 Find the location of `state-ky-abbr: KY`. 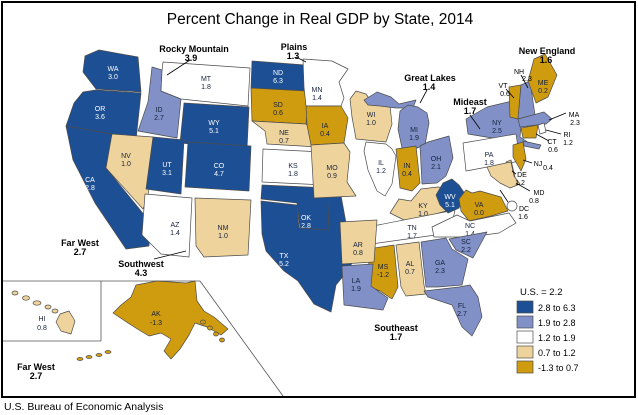

state-ky-abbr: KY is located at coordinates (423, 206).